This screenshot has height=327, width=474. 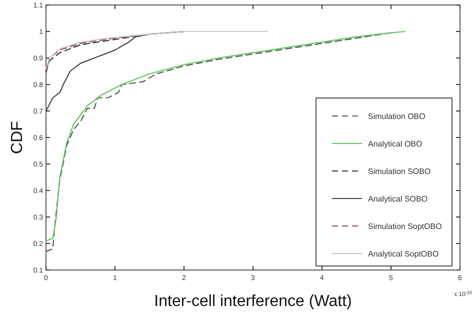 What do you see at coordinates (395, 144) in the screenshot?
I see `legend-label: Analytical OBO` at bounding box center [395, 144].